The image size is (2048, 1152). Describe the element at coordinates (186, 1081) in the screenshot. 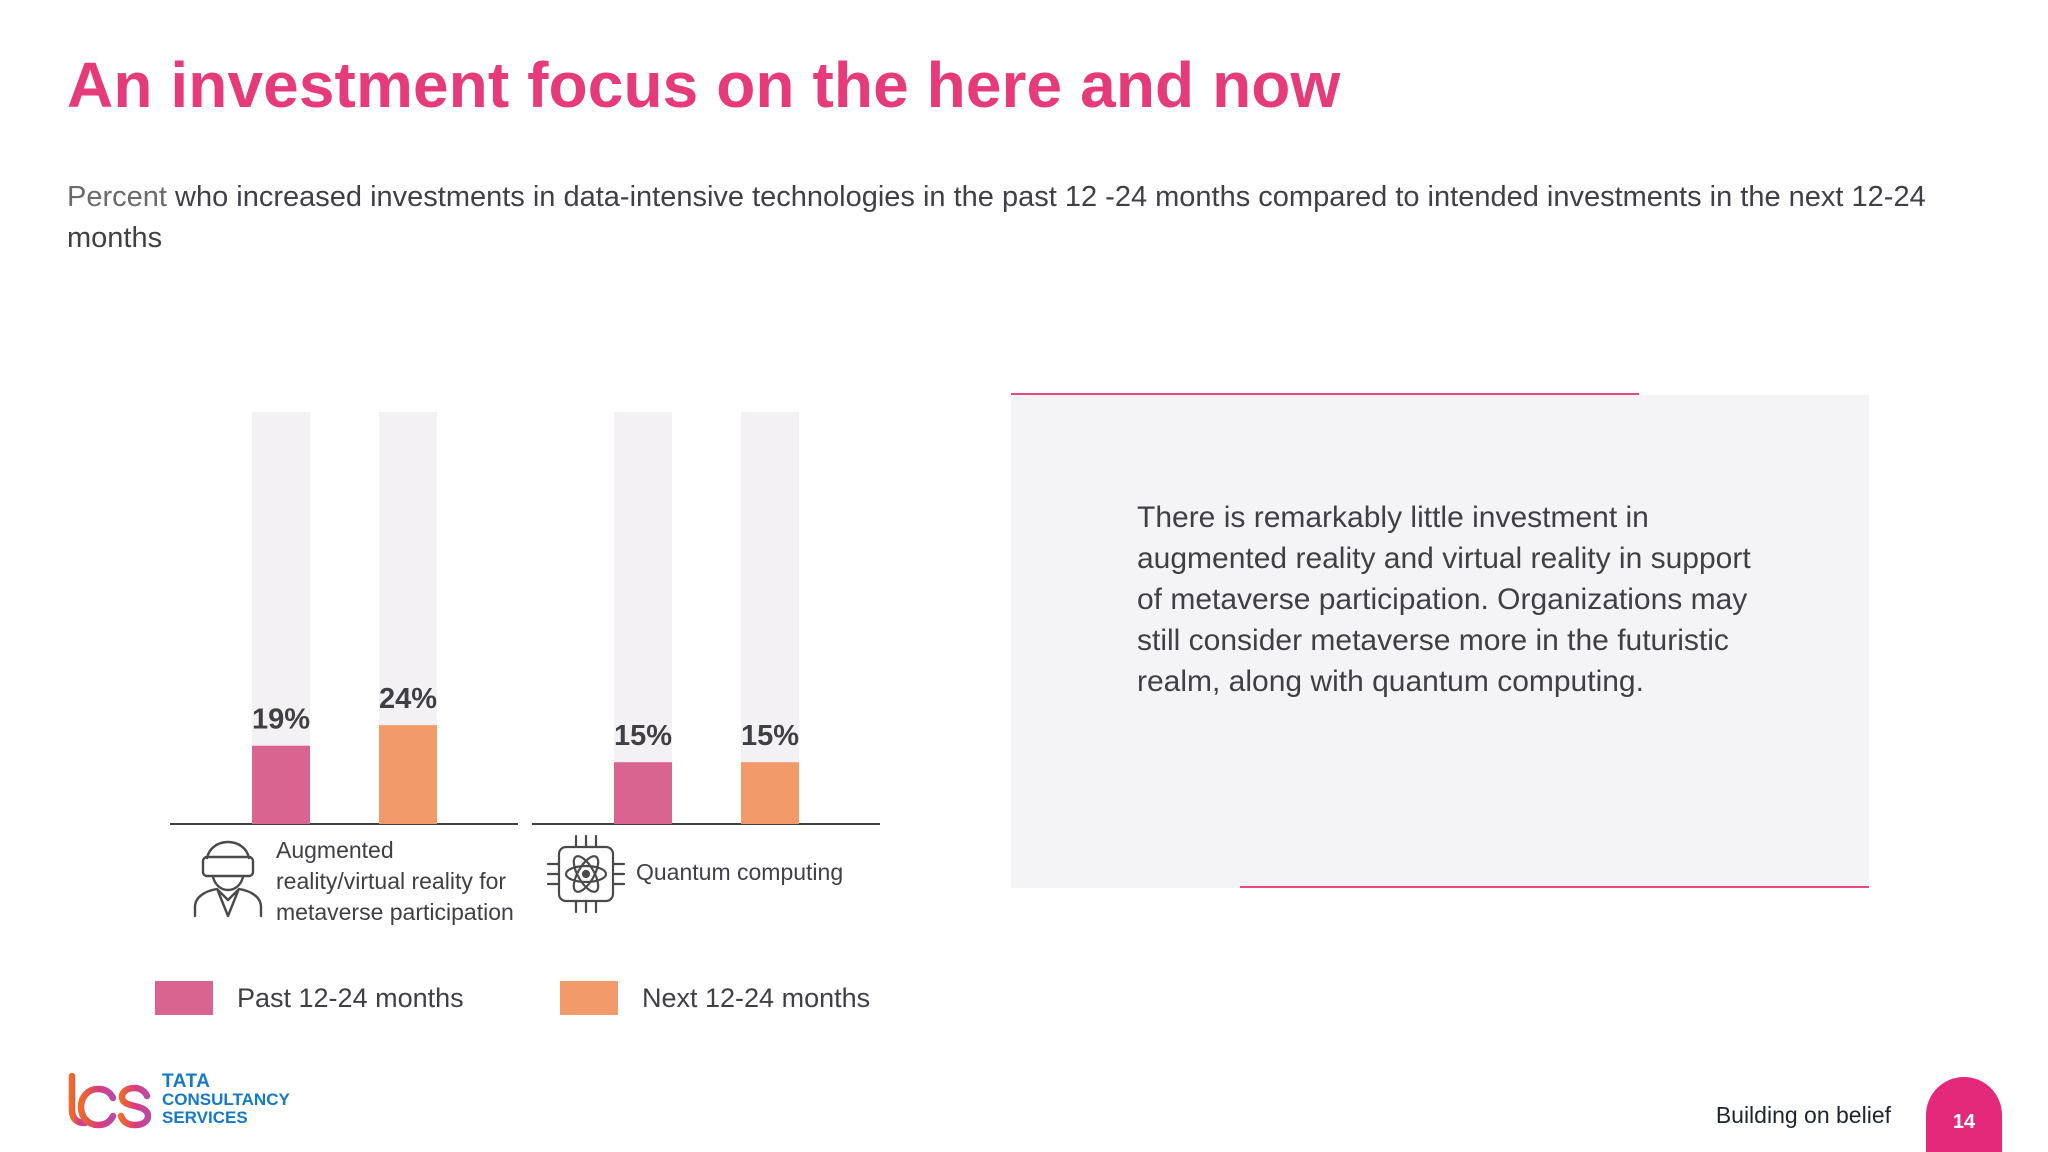

I see `brand-line-tata: TATA` at that location.